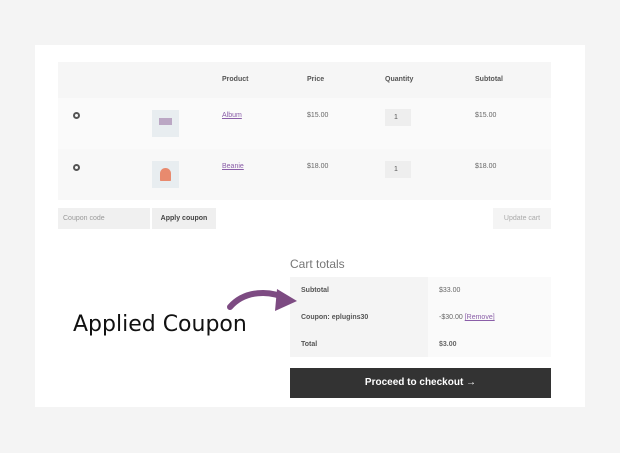 This screenshot has width=620, height=453. I want to click on coupon-label: Coupon: eplugins30, so click(335, 317).